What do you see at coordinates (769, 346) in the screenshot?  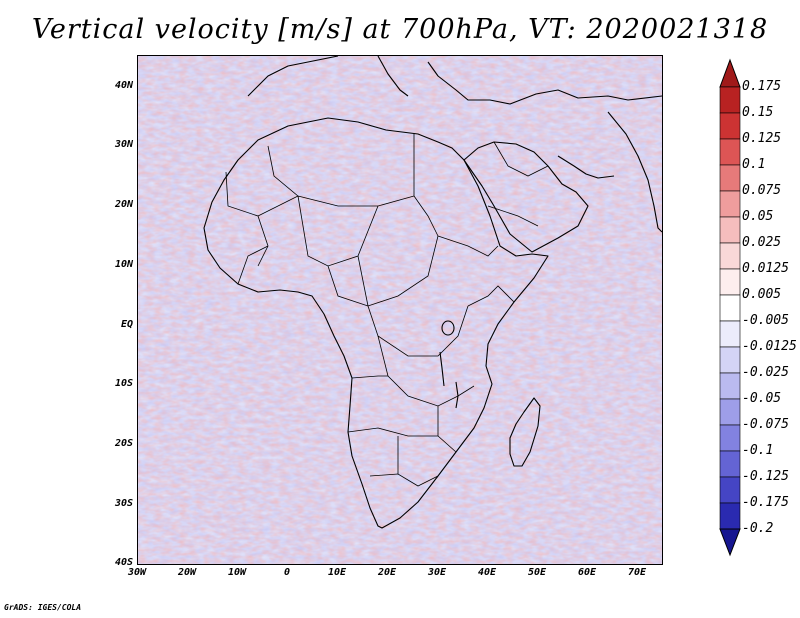 I see `colorbar-label-10: -0.0125` at bounding box center [769, 346].